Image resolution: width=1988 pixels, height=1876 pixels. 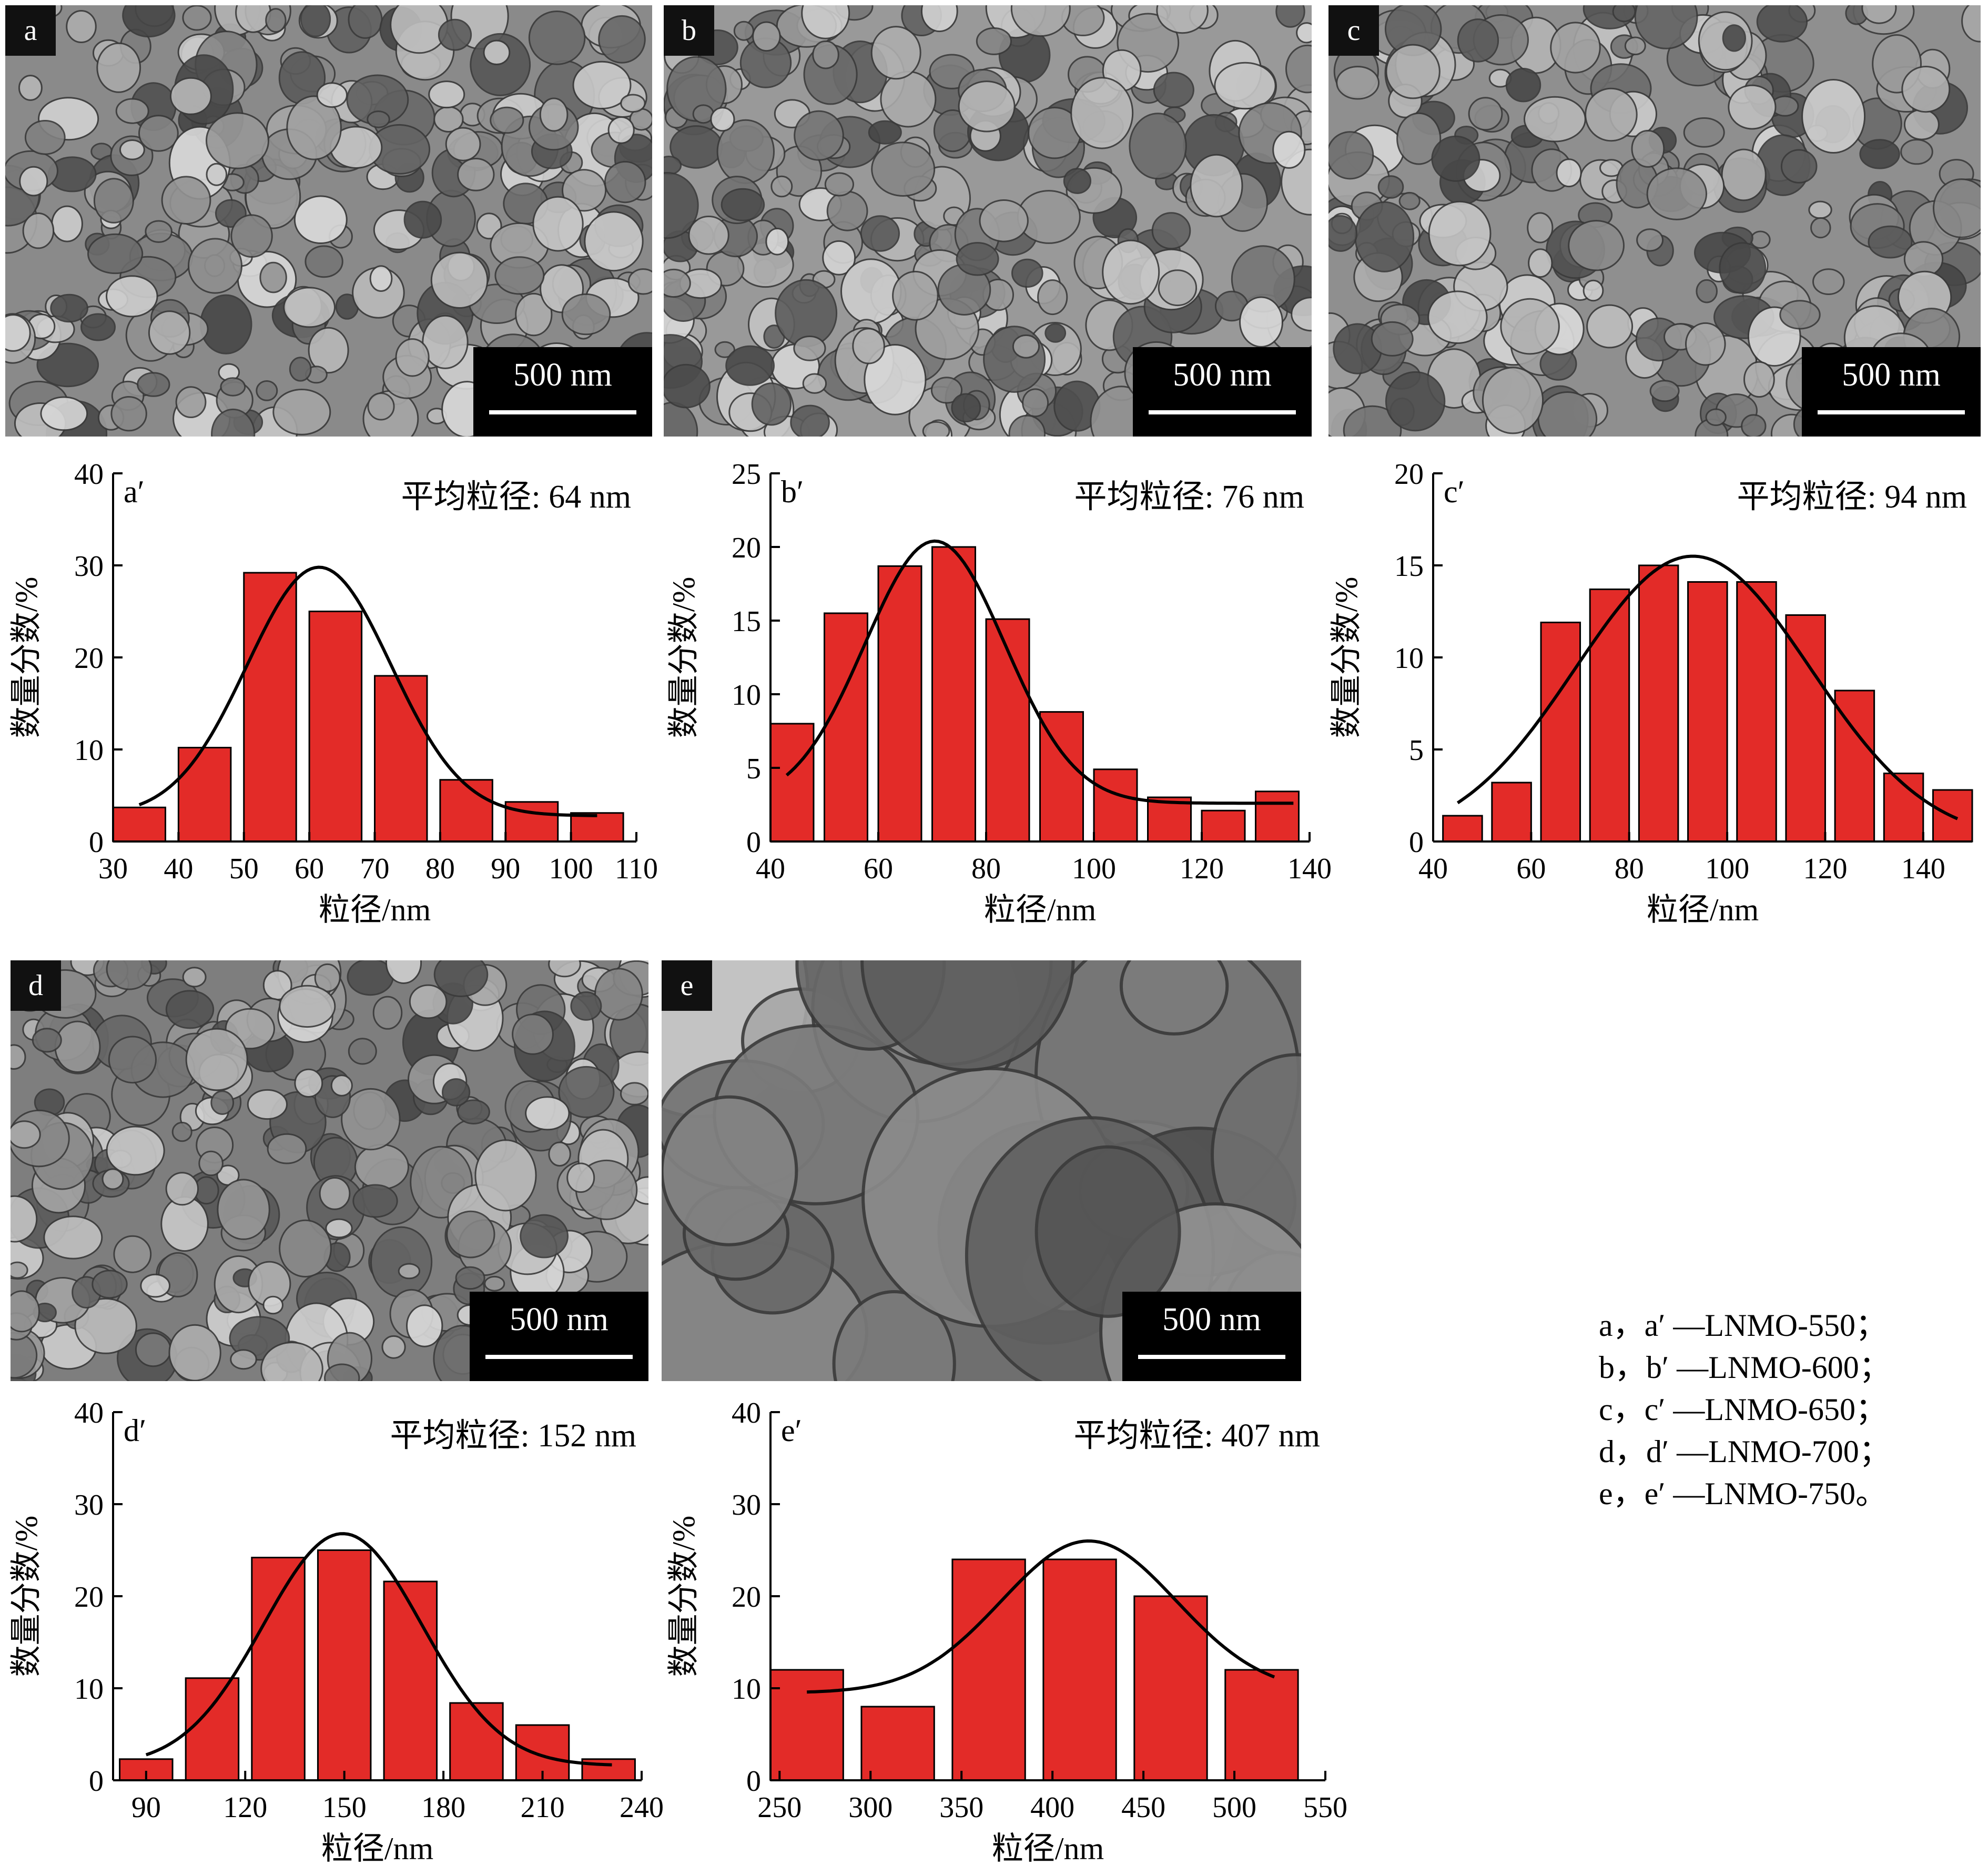 I want to click on sem-texture, so click(x=329, y=1170).